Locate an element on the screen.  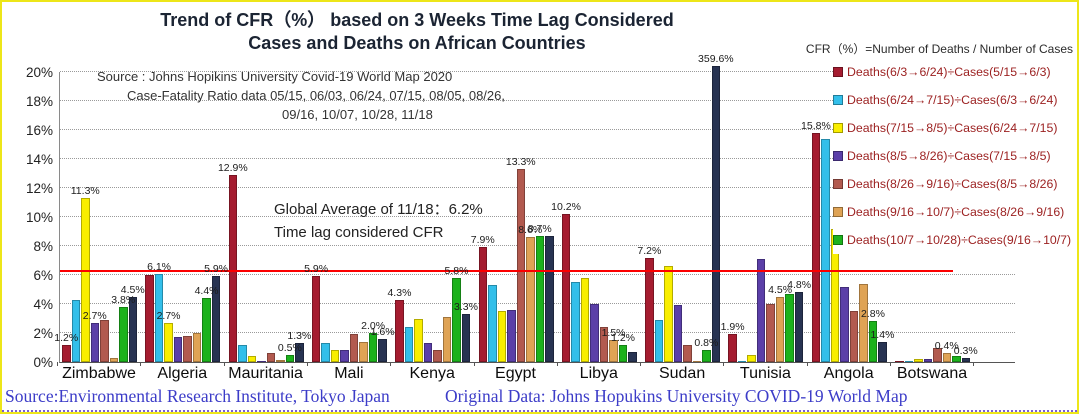
x-axis-category-label: Botswana is located at coordinates (932, 373).